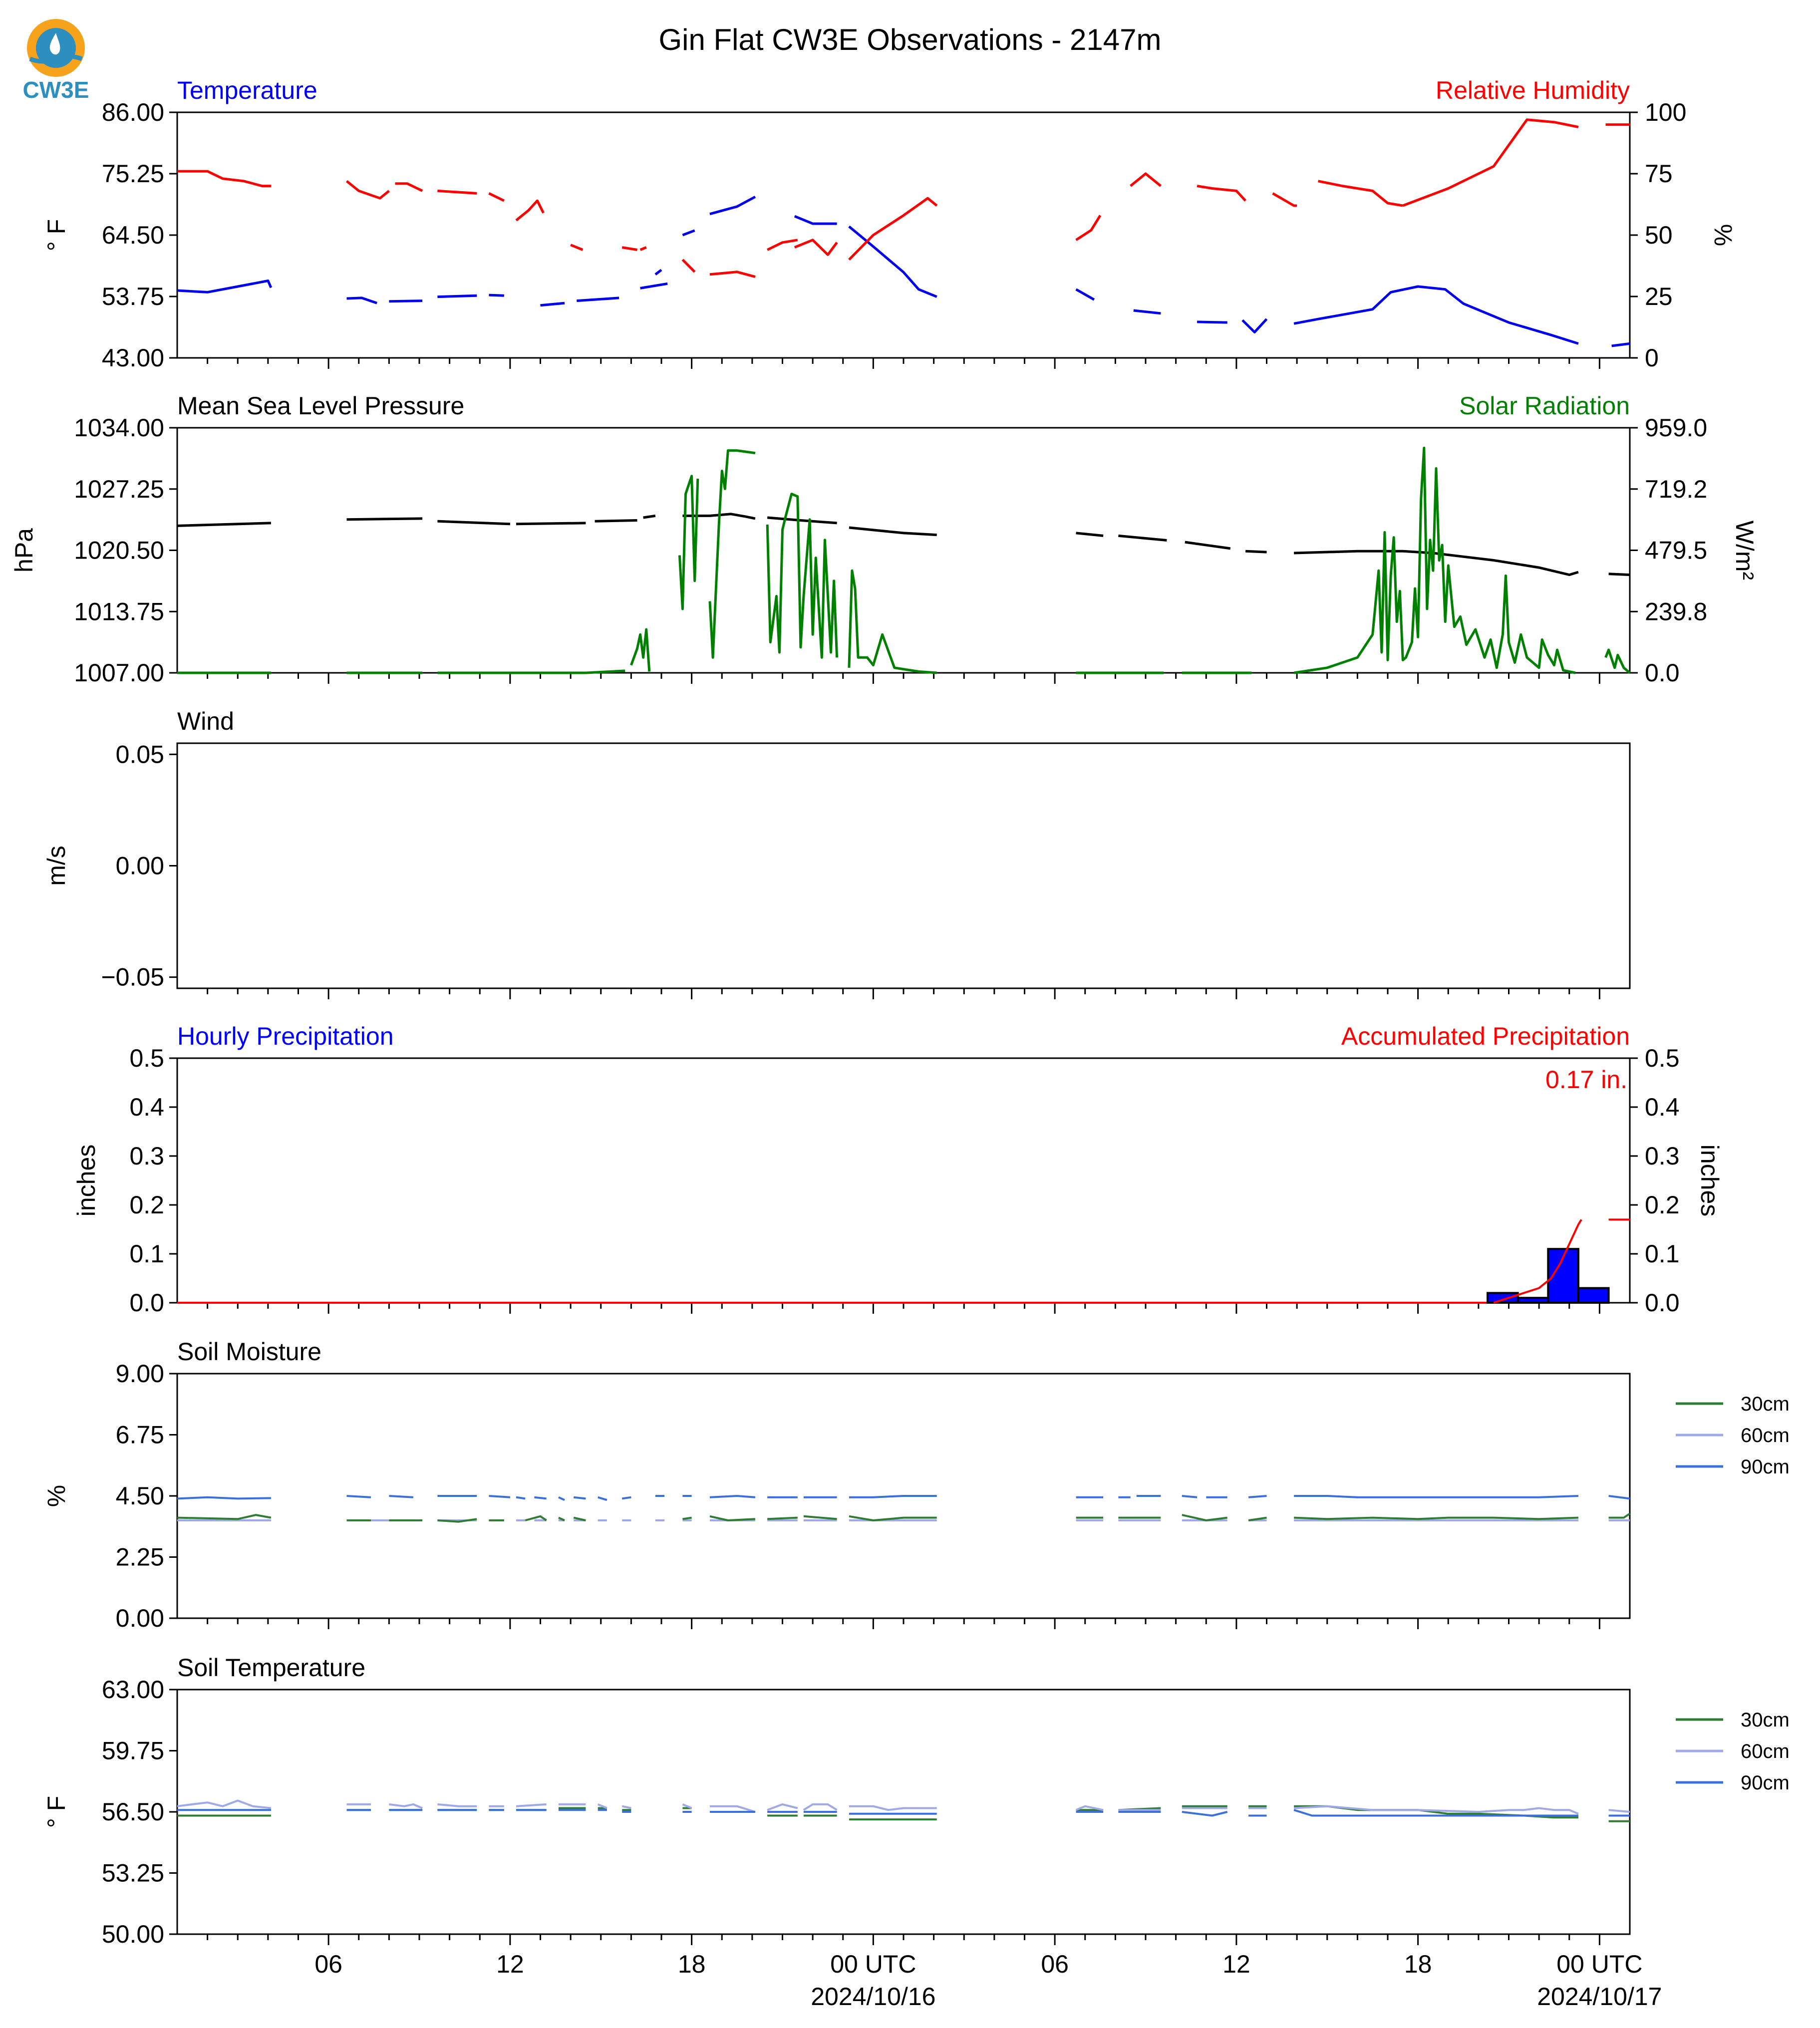  Describe the element at coordinates (146, 1156) in the screenshot. I see `y-tick-label: 0.3` at that location.